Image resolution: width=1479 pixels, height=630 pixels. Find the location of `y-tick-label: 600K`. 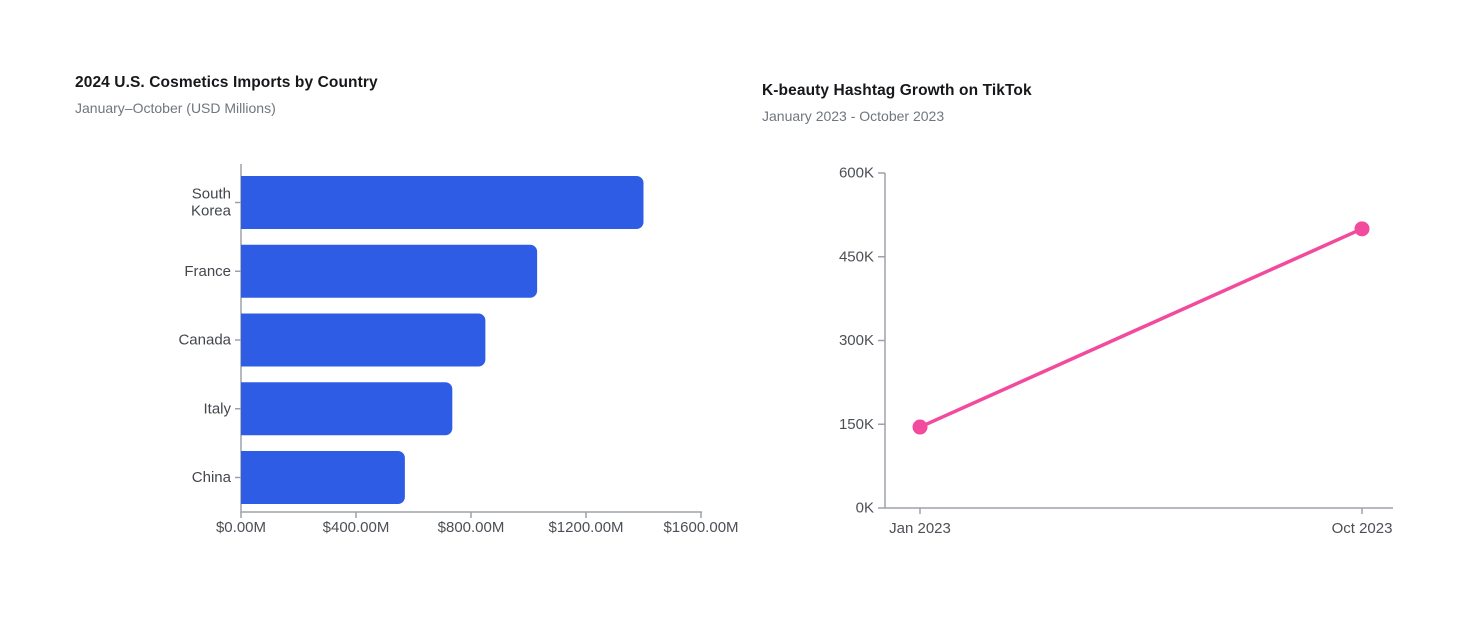

y-tick-label: 600K is located at coordinates (856, 173).